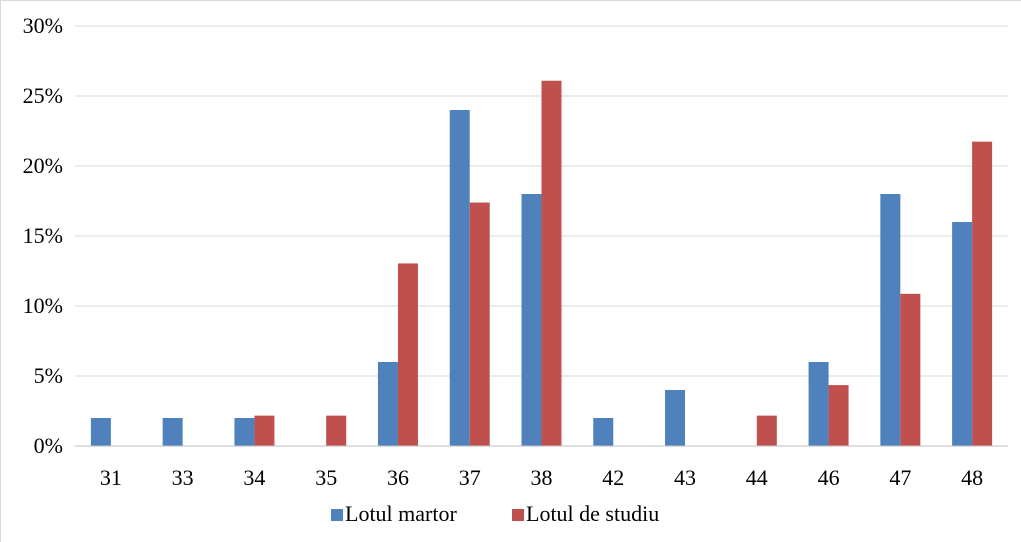 This screenshot has height=542, width=1021. Describe the element at coordinates (470, 477) in the screenshot. I see `x-tick-label: 37` at that location.